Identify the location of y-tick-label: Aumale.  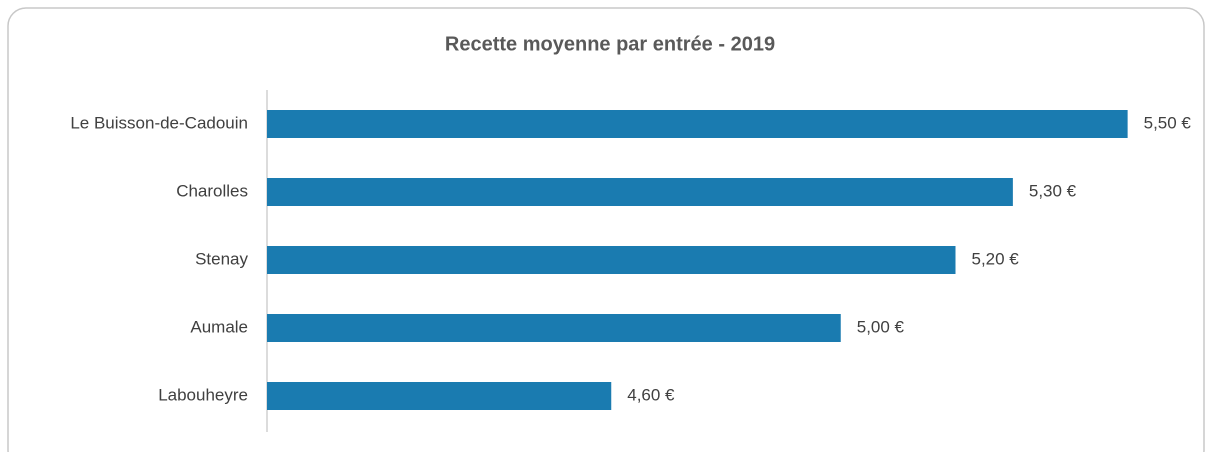
(219, 326).